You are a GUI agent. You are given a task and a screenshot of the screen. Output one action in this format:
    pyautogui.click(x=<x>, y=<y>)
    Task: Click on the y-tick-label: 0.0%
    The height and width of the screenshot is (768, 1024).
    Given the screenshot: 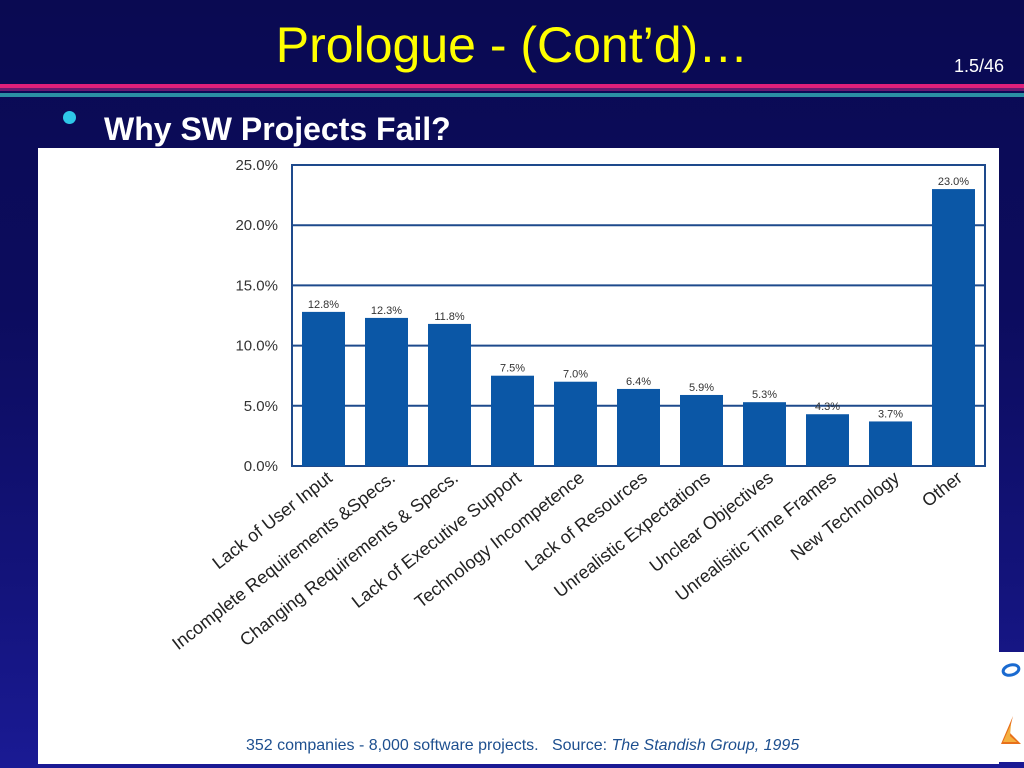 What is the action you would take?
    pyautogui.click(x=261, y=466)
    